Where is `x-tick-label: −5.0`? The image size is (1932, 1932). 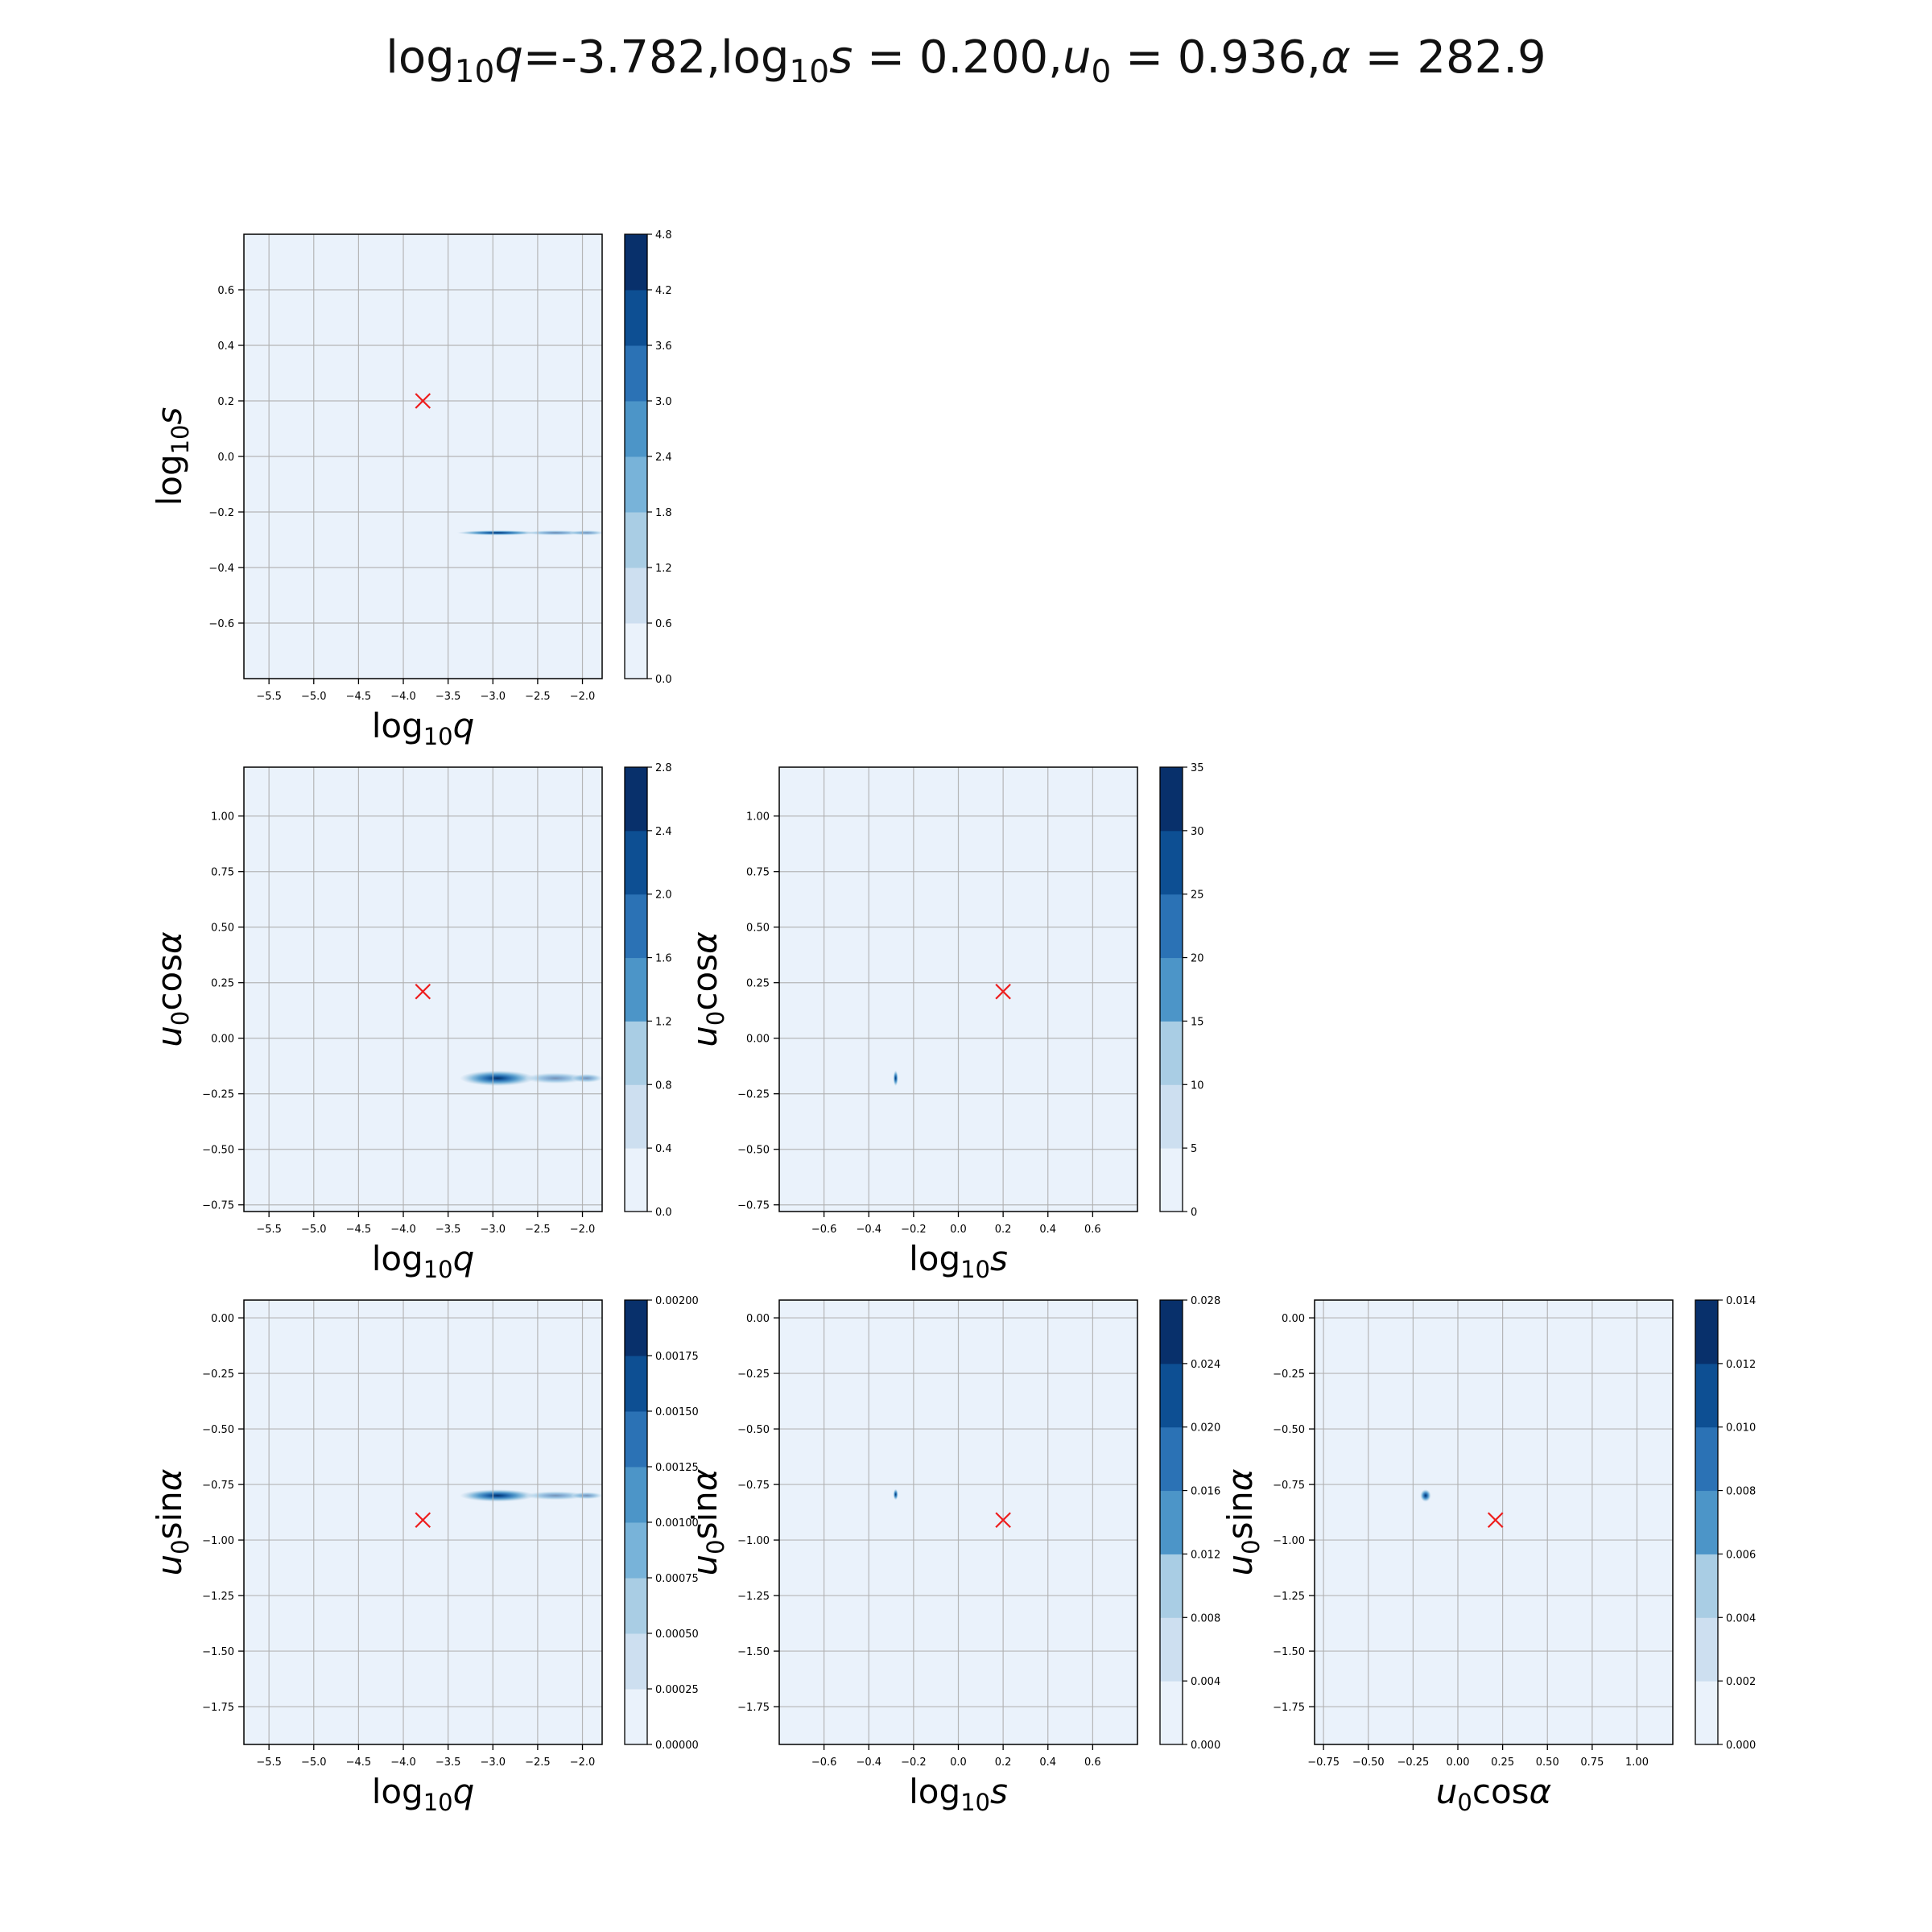 x-tick-label: −5.0 is located at coordinates (314, 1230).